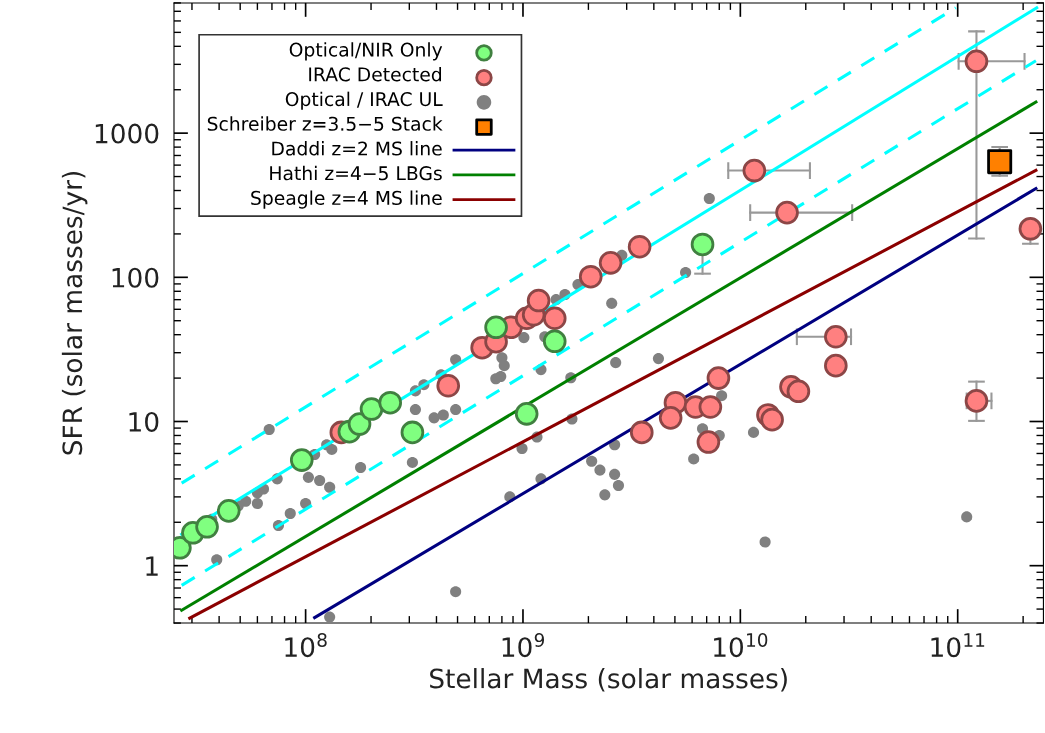  Describe the element at coordinates (958, 645) in the screenshot. I see `x-tick-label: 10$^{11}$` at that location.